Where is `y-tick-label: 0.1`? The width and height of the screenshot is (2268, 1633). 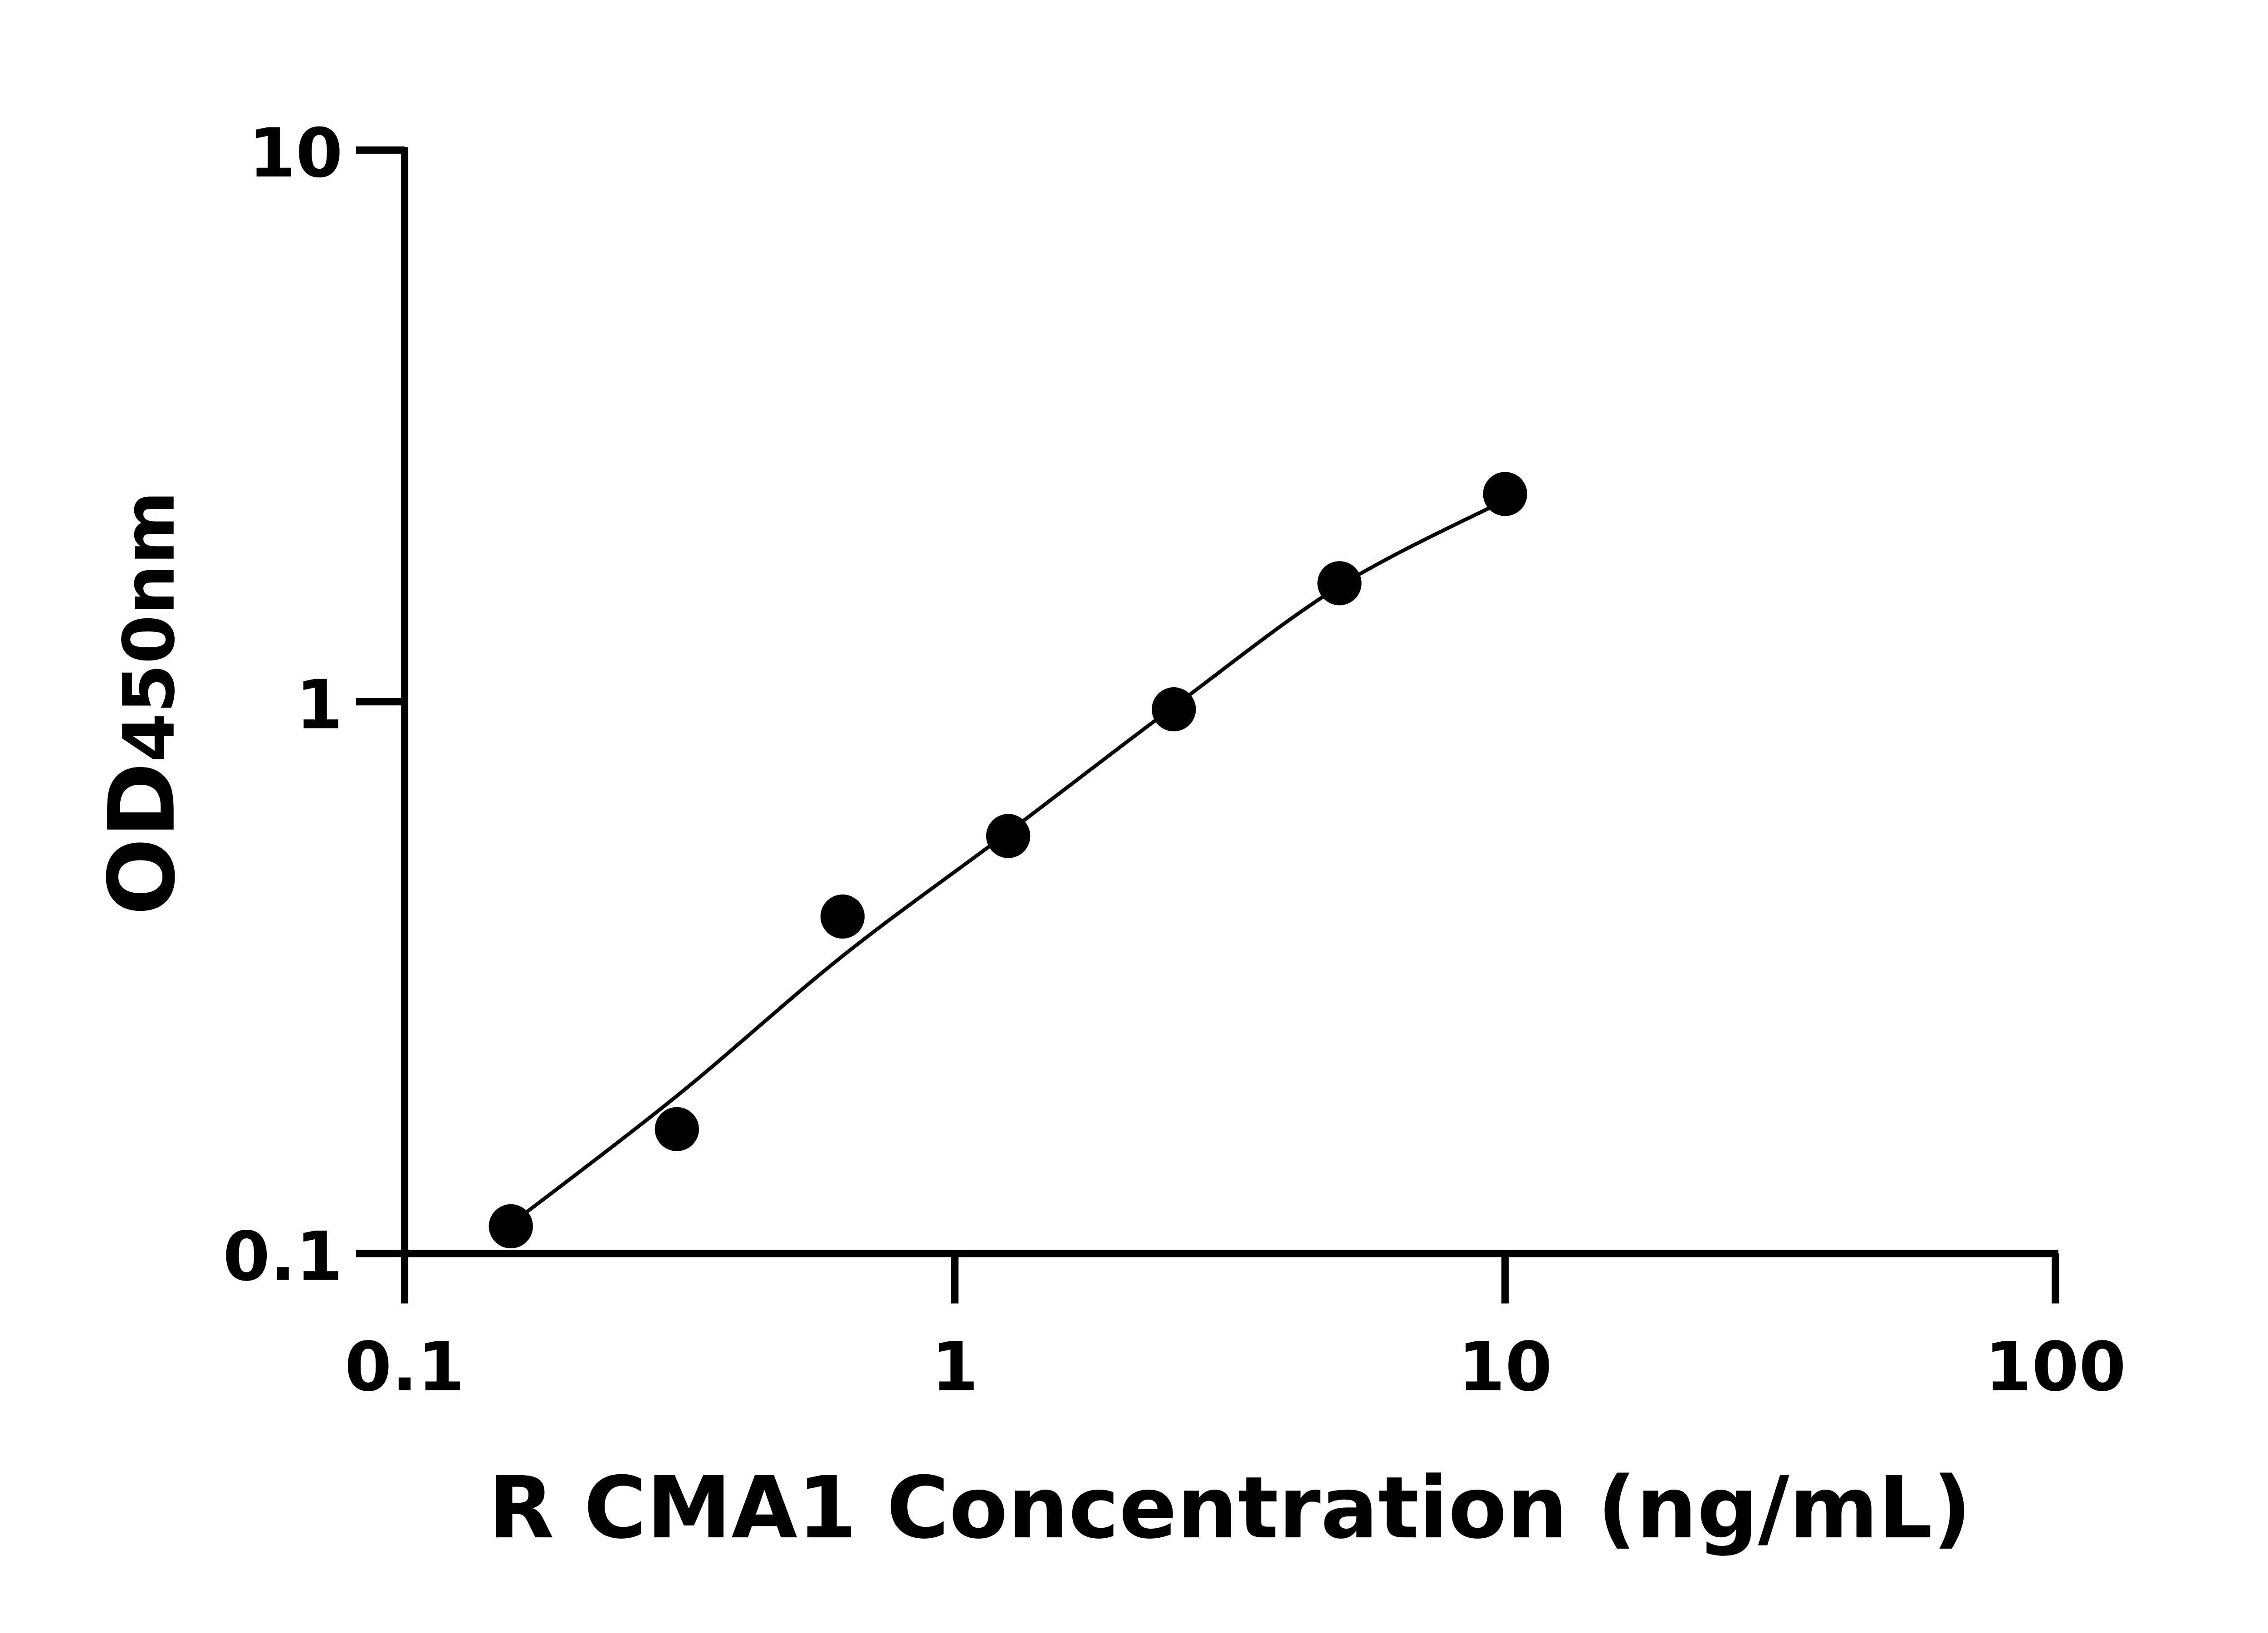 y-tick-label: 0.1 is located at coordinates (283, 1257).